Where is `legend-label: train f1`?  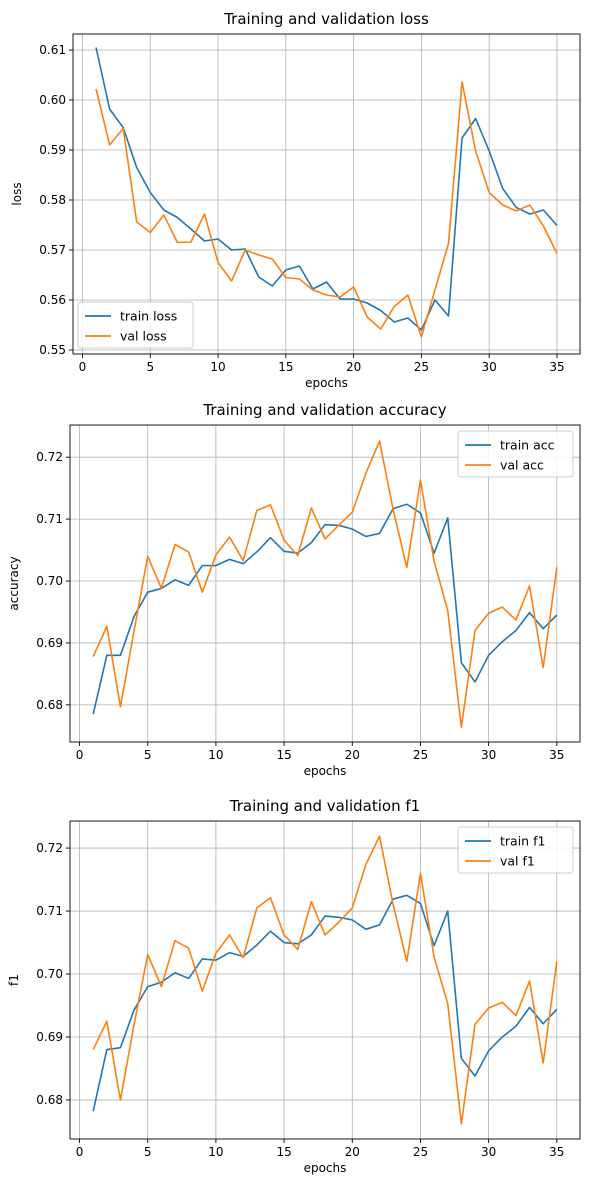
legend-label: train f1 is located at coordinates (522, 841).